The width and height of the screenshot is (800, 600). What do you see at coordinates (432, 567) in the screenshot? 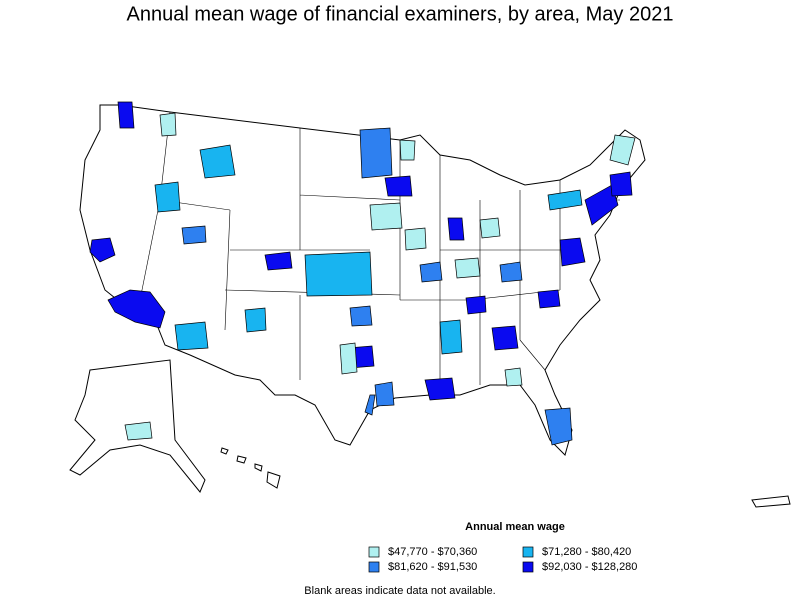
I see `legend-label: $81,620 - $91,530` at bounding box center [432, 567].